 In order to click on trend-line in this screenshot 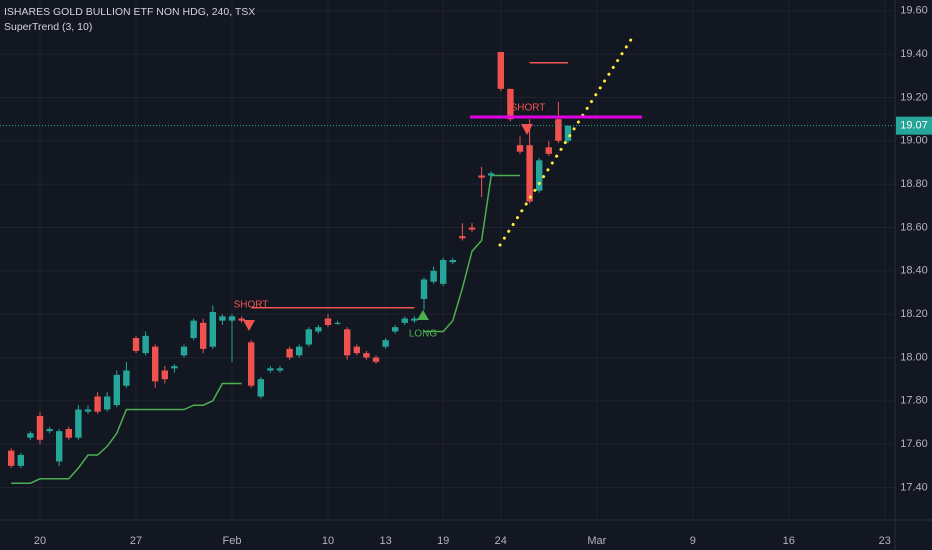, I will do `click(566, 141)`.